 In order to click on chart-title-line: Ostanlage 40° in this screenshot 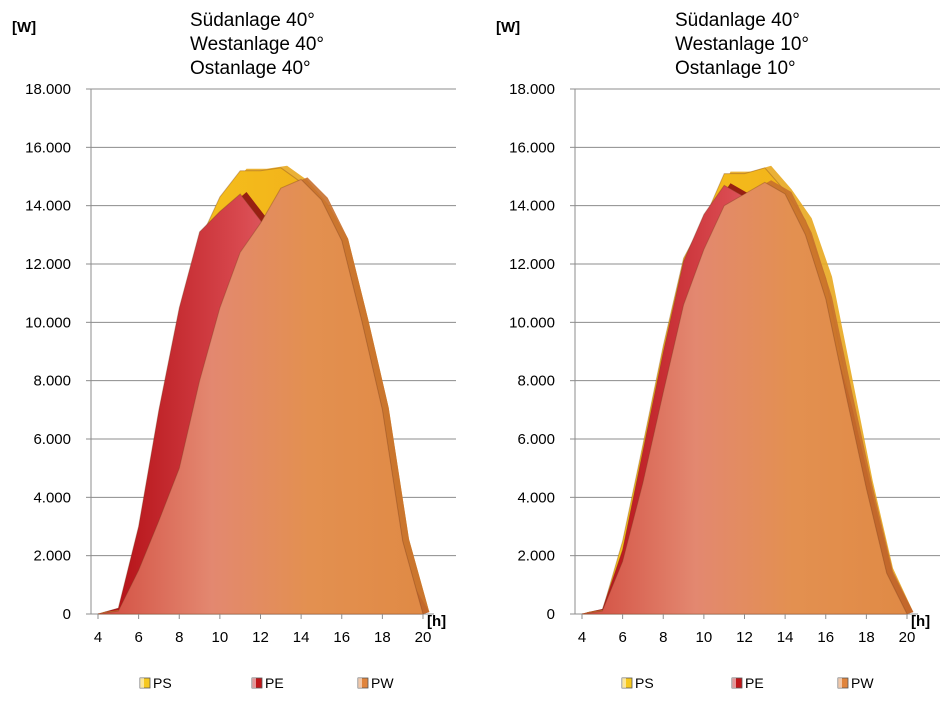, I will do `click(250, 68)`.